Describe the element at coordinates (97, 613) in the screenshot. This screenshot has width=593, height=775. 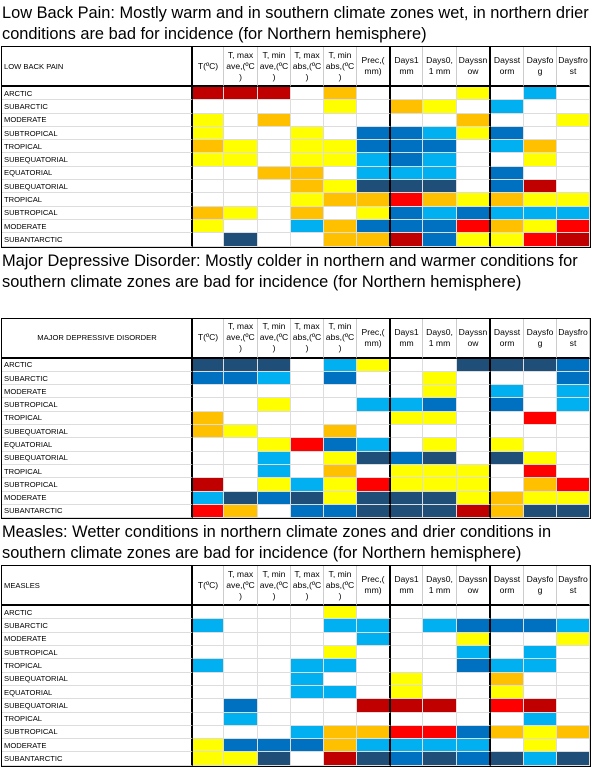
I see `row-label: ARCTIC` at that location.